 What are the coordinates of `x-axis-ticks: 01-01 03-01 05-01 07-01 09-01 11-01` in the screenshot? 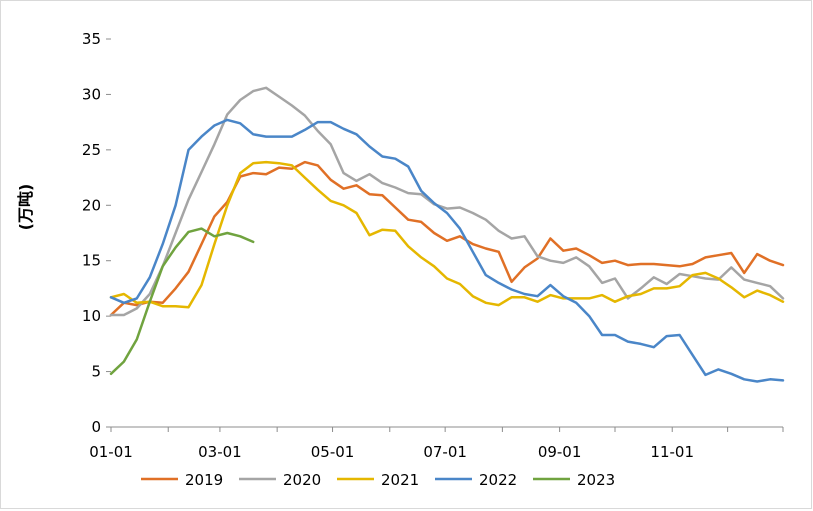 It's located at (436, 444).